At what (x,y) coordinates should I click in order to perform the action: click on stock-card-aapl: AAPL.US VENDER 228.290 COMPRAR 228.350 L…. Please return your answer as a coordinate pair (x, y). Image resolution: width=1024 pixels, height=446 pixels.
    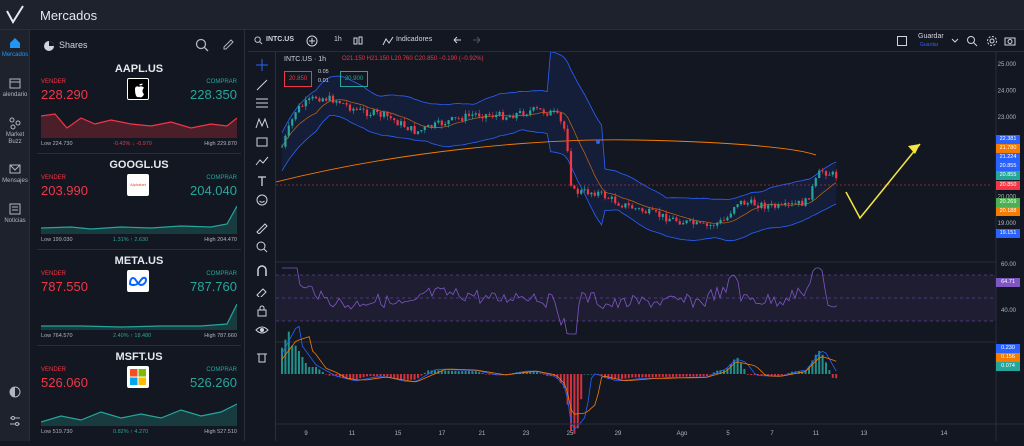
    Looking at the image, I should click on (139, 107).